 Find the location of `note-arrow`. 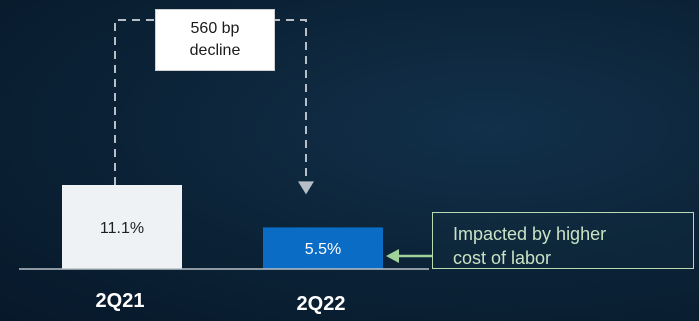

note-arrow is located at coordinates (409, 256).